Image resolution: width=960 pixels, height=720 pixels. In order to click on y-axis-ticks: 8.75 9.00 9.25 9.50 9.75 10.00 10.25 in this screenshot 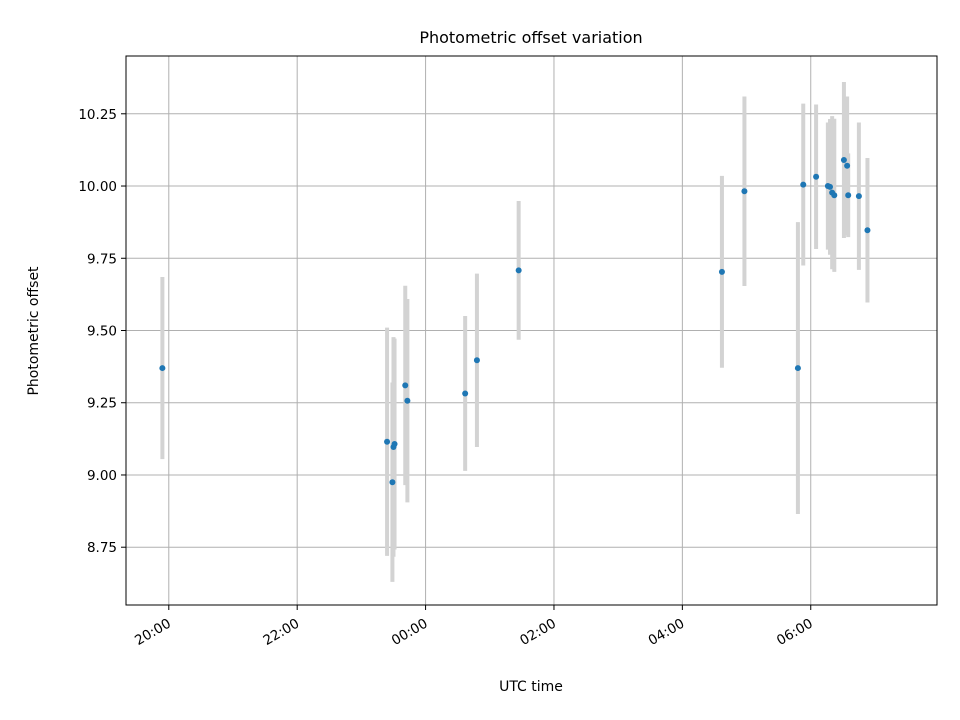, I will do `click(102, 331)`.